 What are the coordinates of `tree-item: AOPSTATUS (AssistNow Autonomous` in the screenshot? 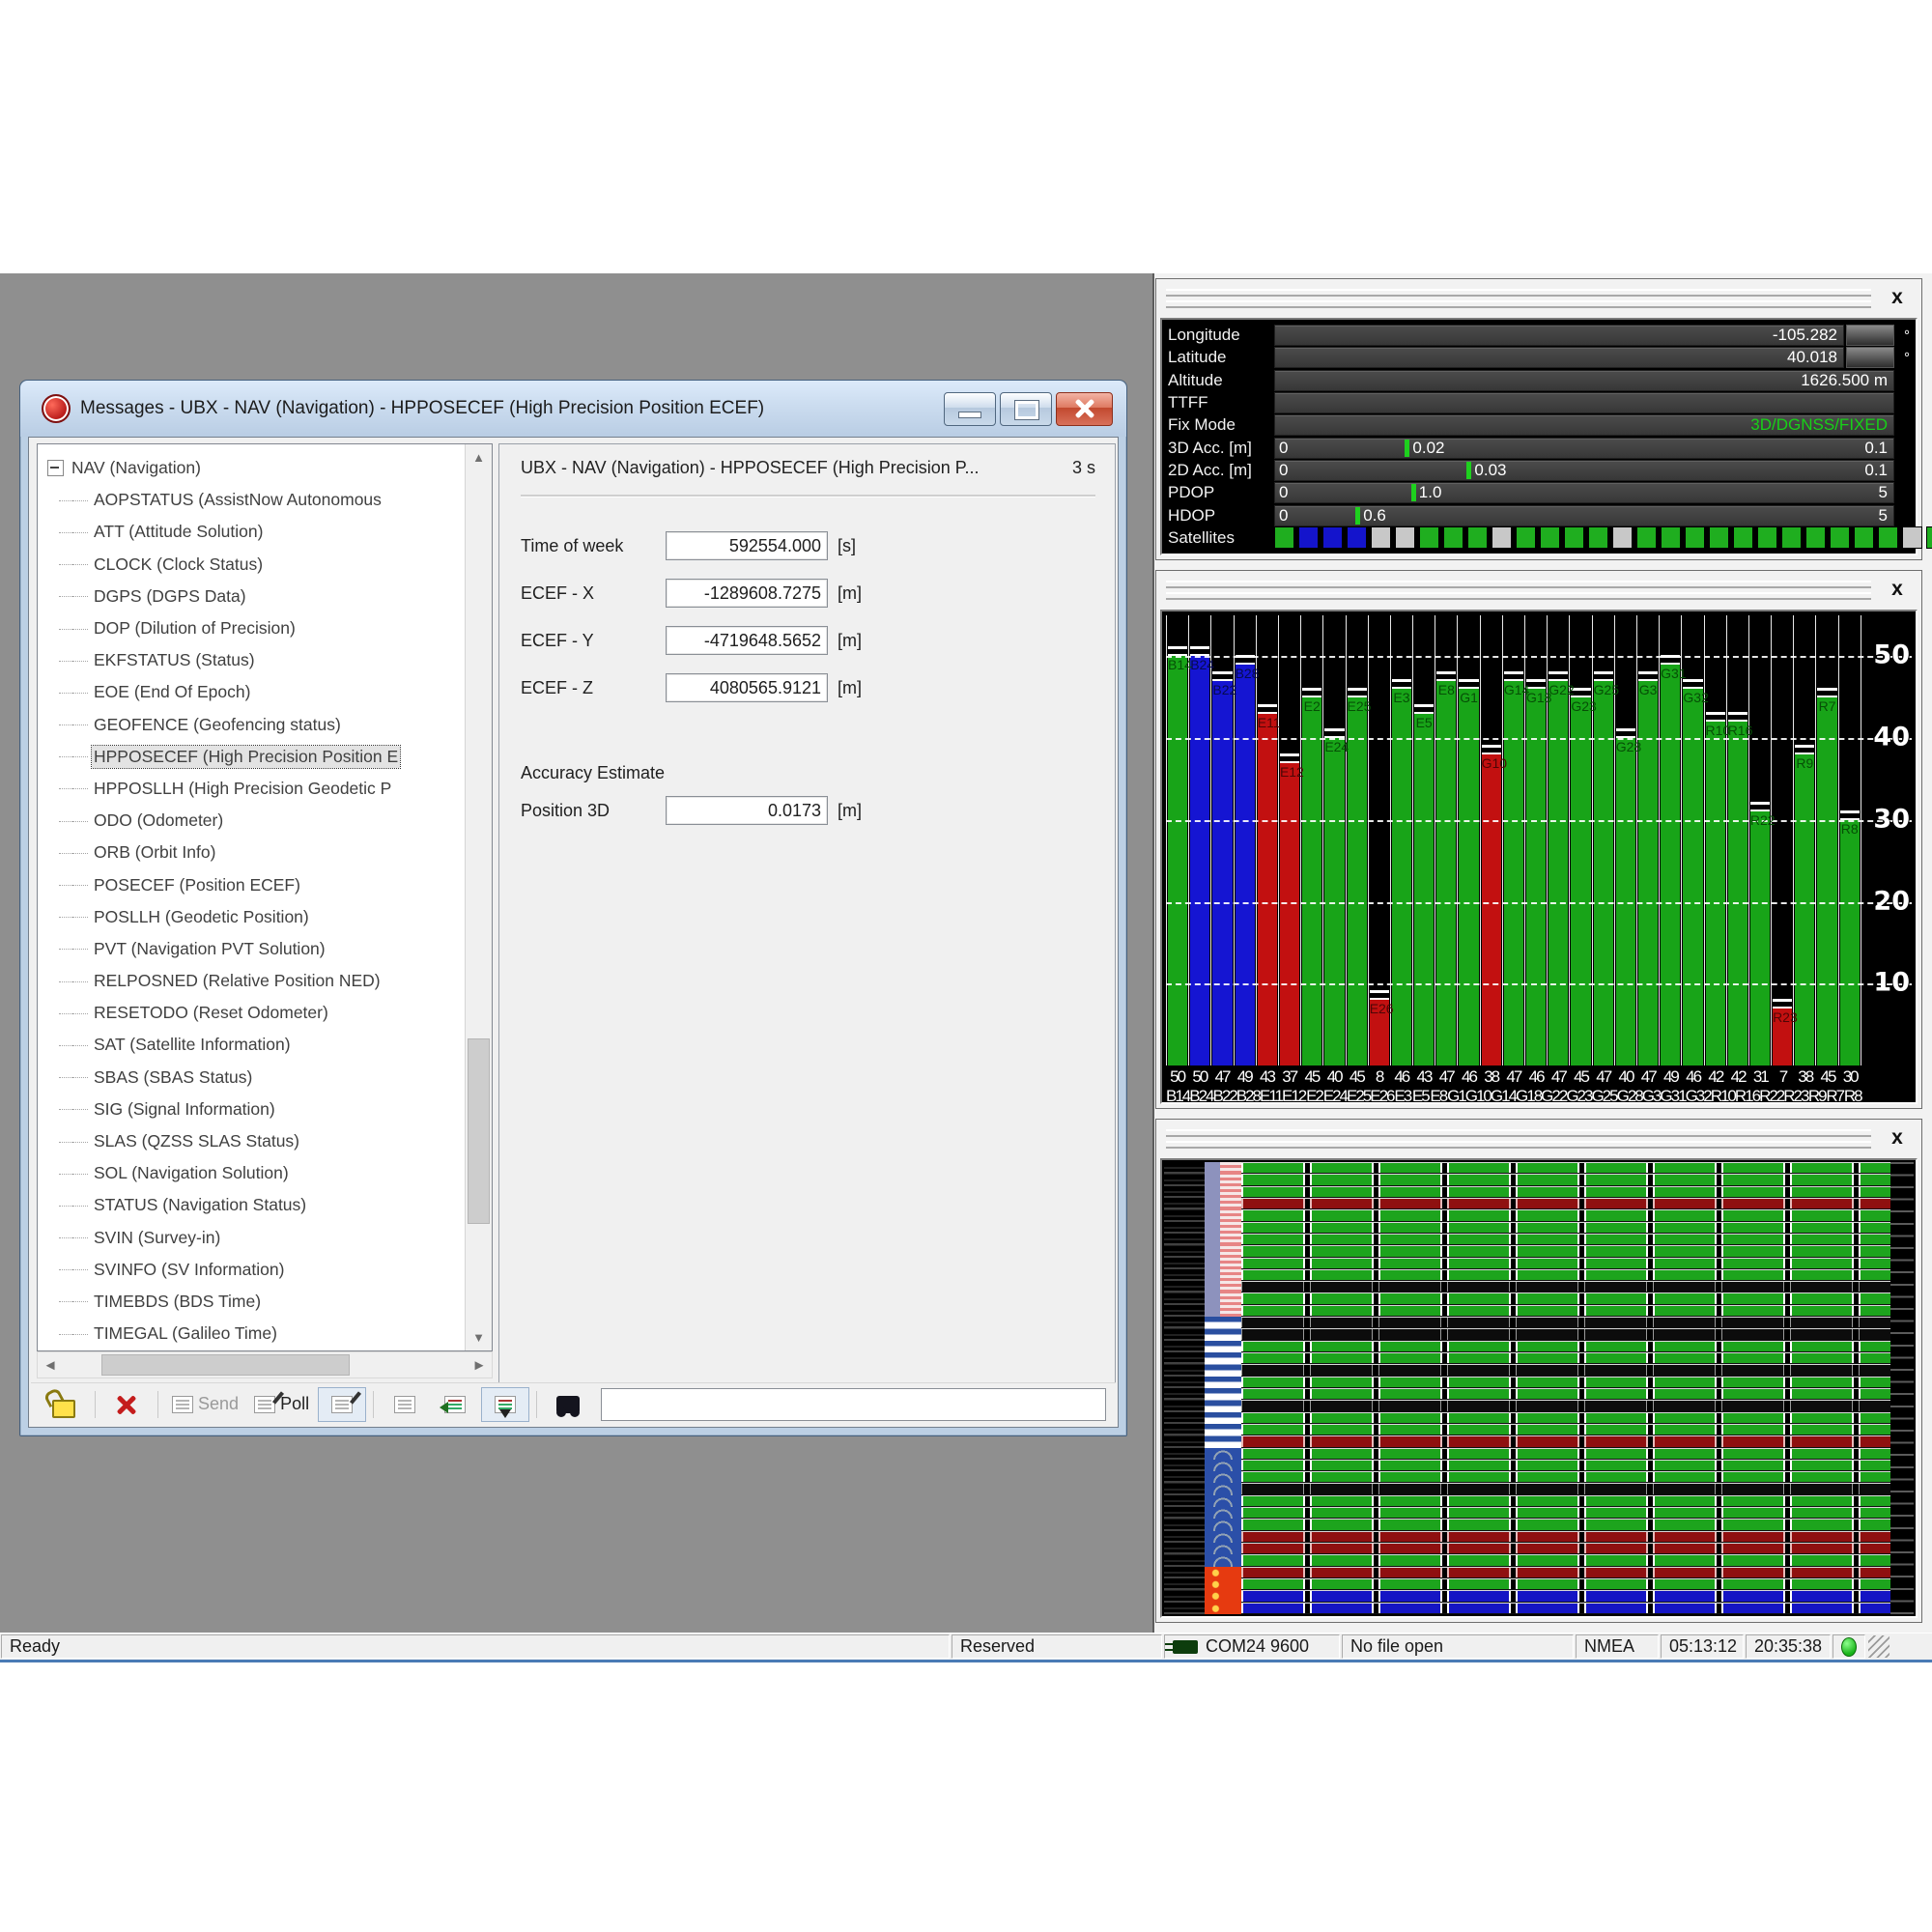 It's located at (252, 500).